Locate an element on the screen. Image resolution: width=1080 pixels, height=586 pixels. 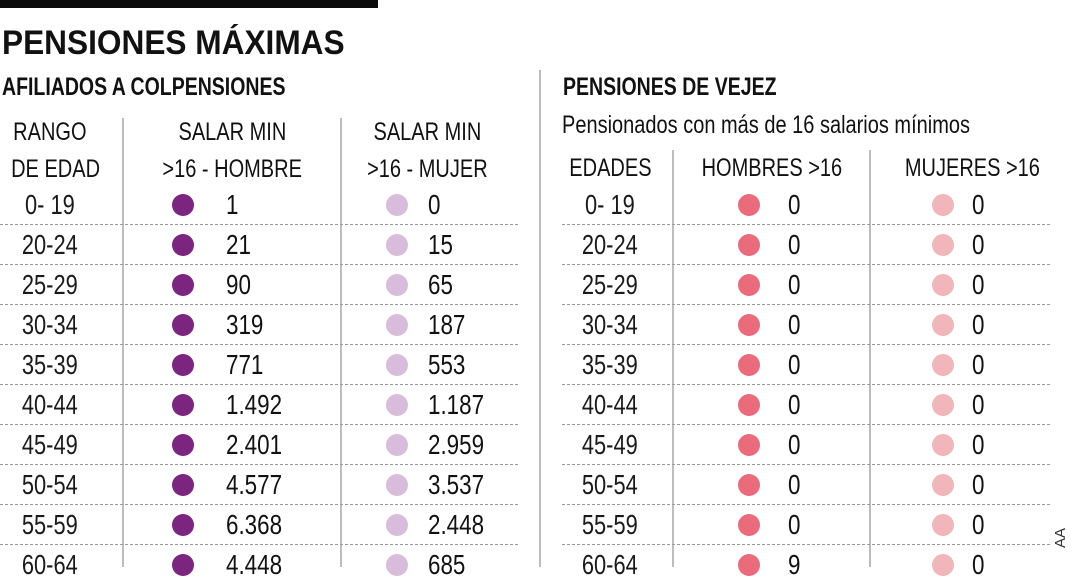
table-row: 55-59 6.368 2.448 is located at coordinates (259, 526).